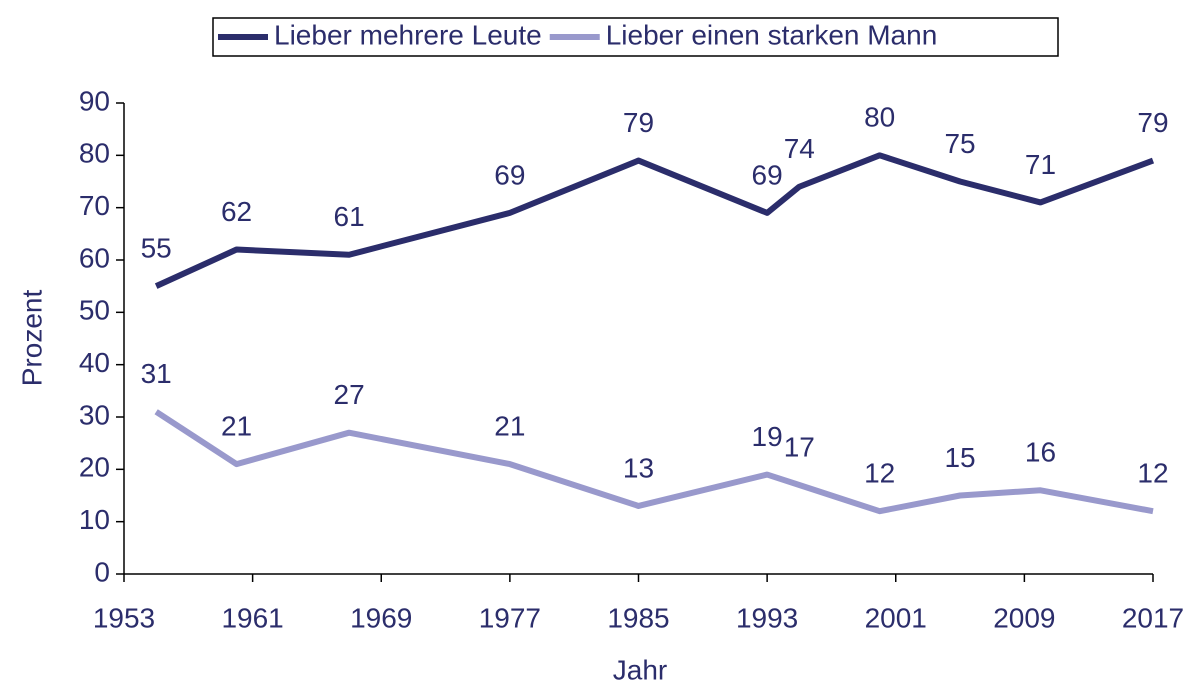 This screenshot has height=692, width=1193. Describe the element at coordinates (640, 669) in the screenshot. I see `x-axis-label: Jahr` at that location.